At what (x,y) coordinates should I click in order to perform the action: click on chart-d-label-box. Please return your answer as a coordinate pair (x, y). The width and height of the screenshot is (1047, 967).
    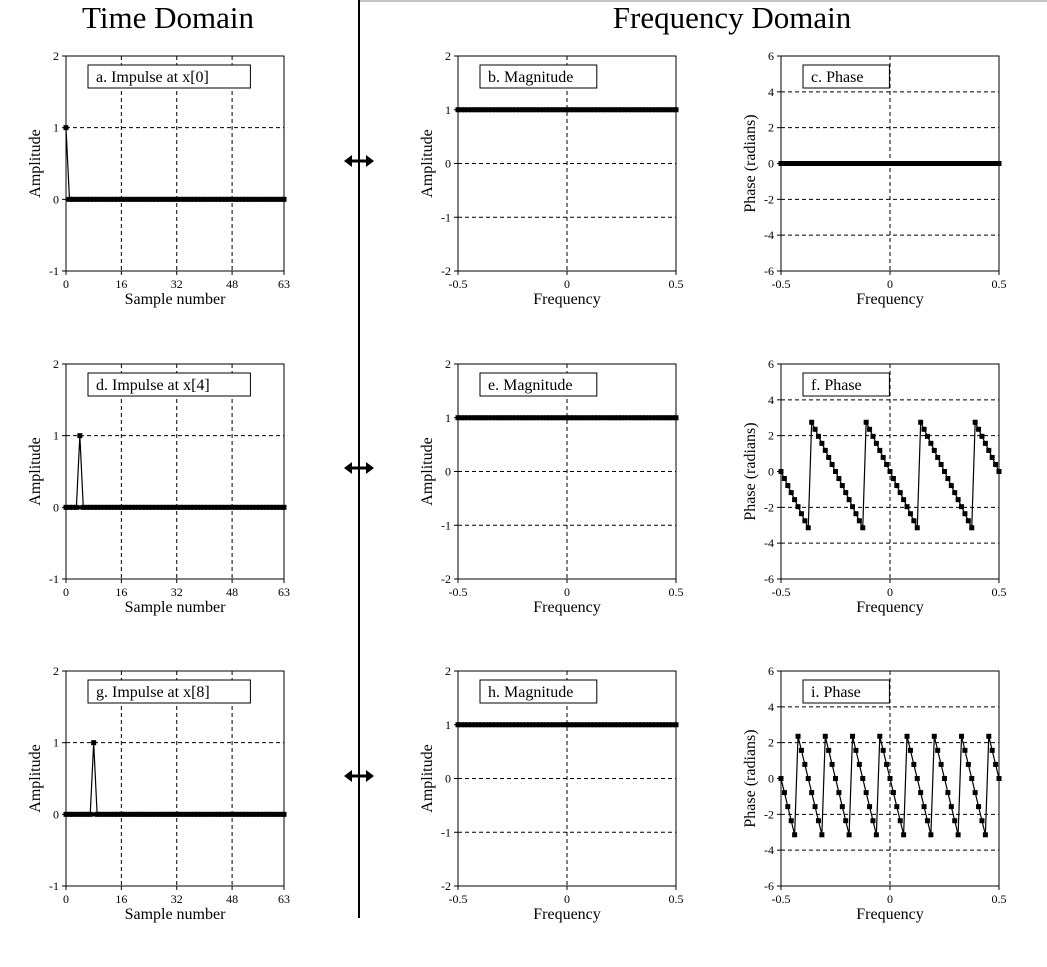
    Looking at the image, I should click on (169, 384).